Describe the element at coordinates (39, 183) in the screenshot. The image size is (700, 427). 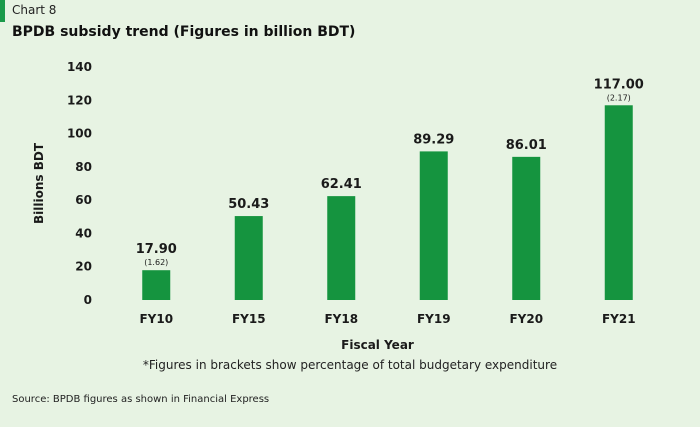
I see `y-axis-title: Billions BDT` at that location.